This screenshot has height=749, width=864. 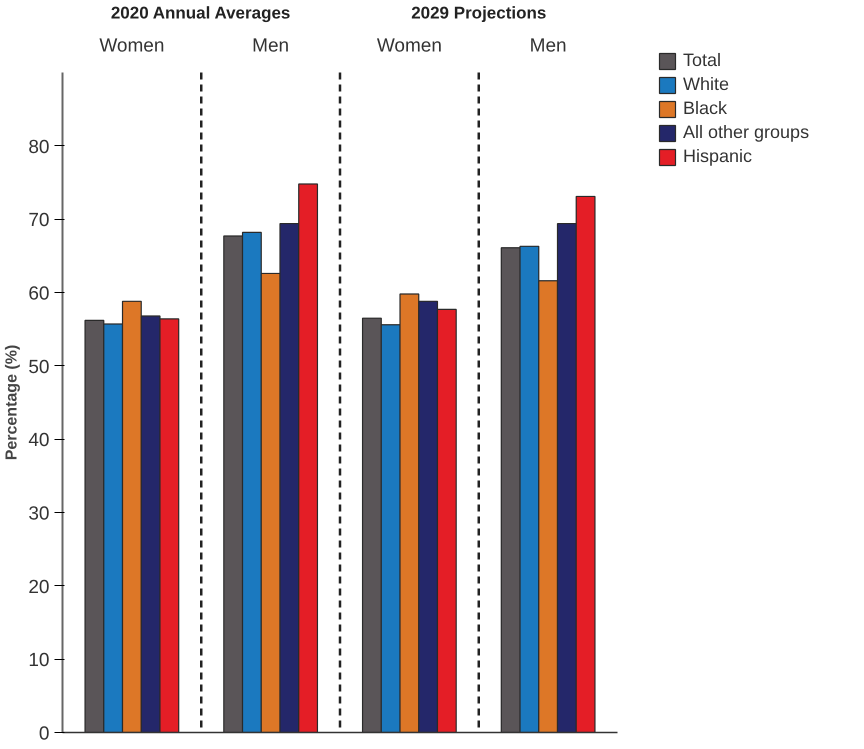 I want to click on legend-label: White, so click(x=706, y=84).